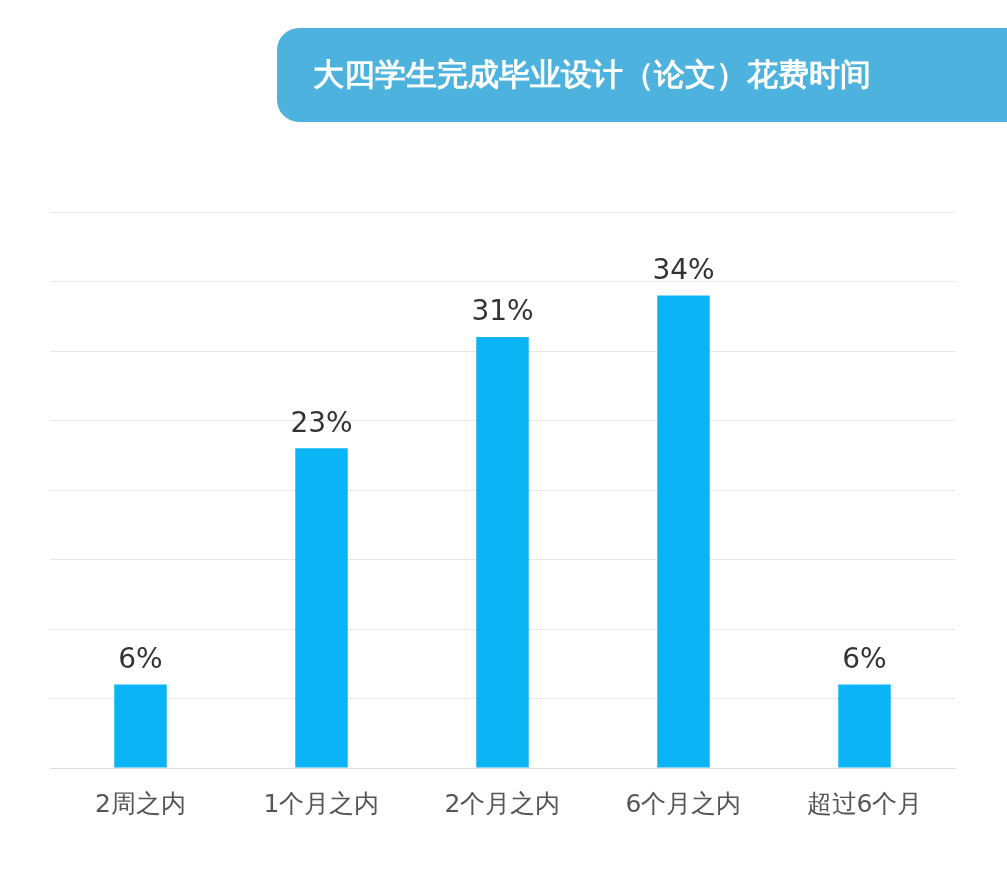 This screenshot has width=1007, height=872. I want to click on x-tick-label: 1个月之内, so click(321, 803).